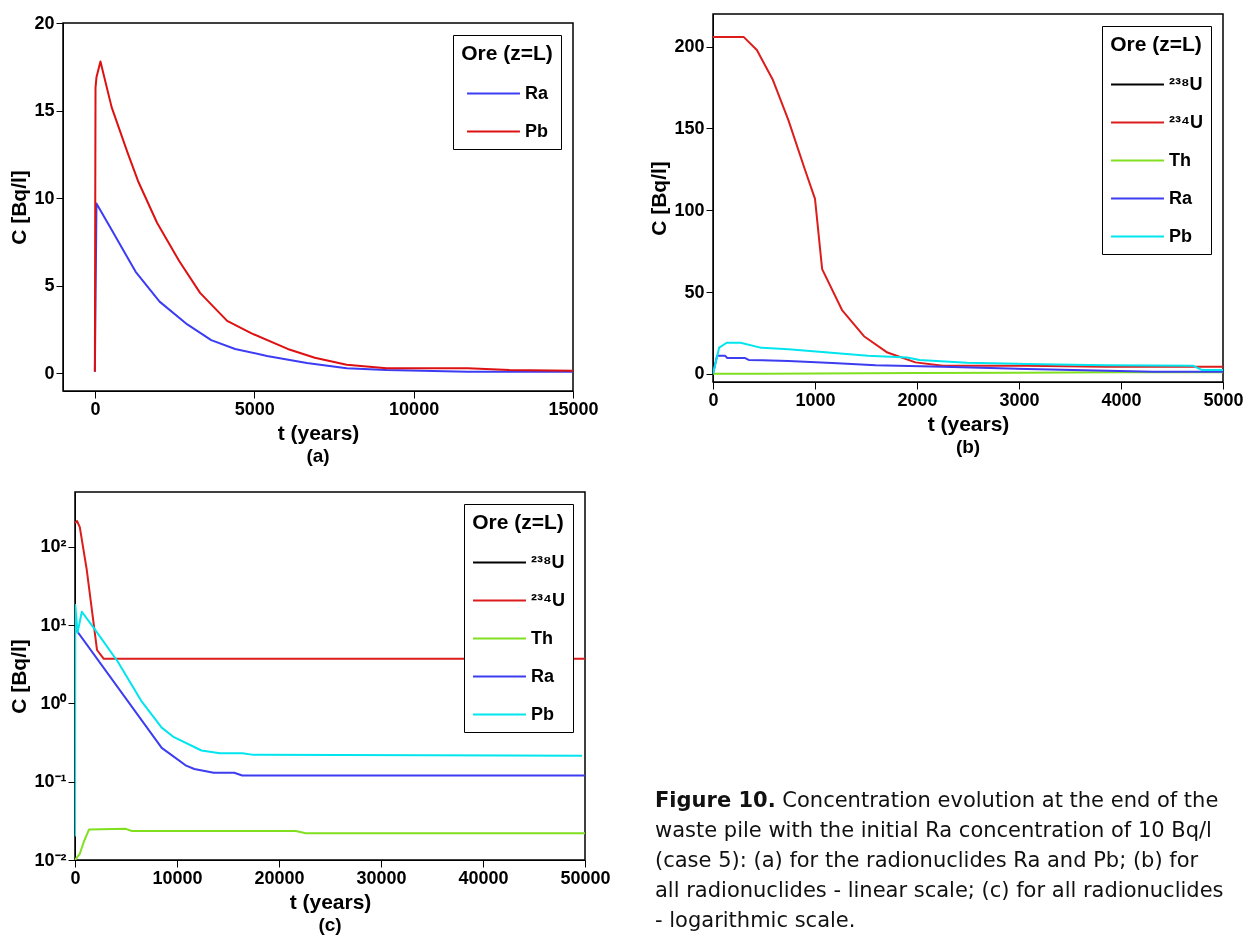  What do you see at coordinates (53, 546) in the screenshot?
I see `y-tick-label: 10²` at bounding box center [53, 546].